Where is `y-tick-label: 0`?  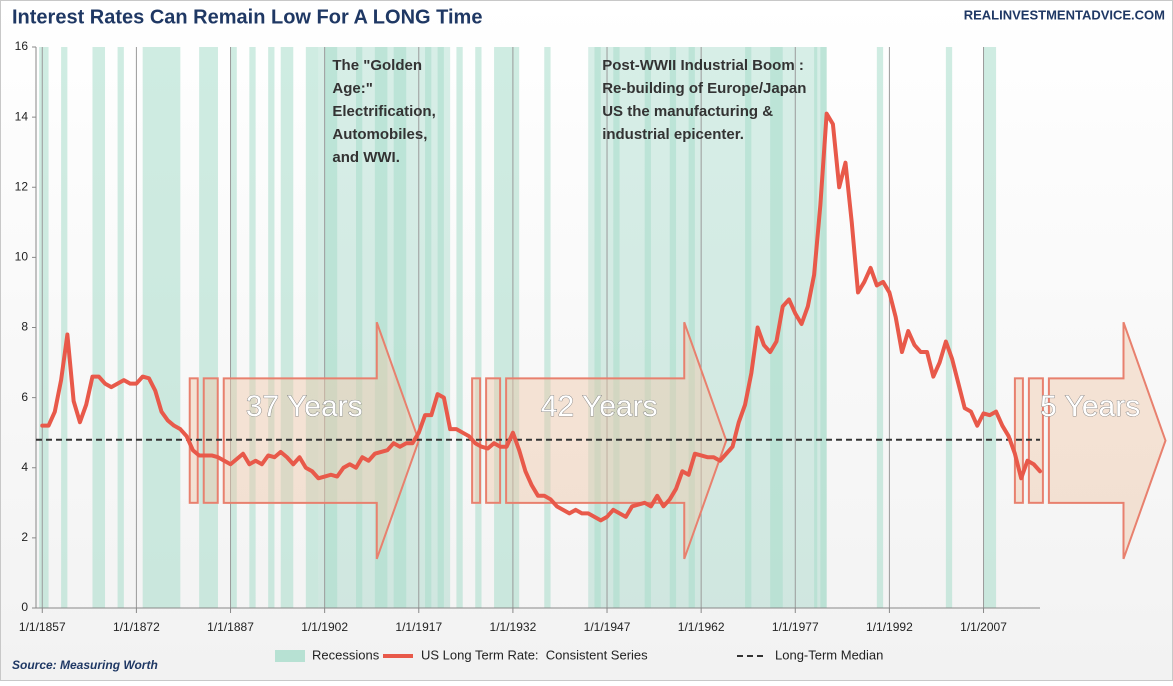 y-tick-label: 0 is located at coordinates (24, 607).